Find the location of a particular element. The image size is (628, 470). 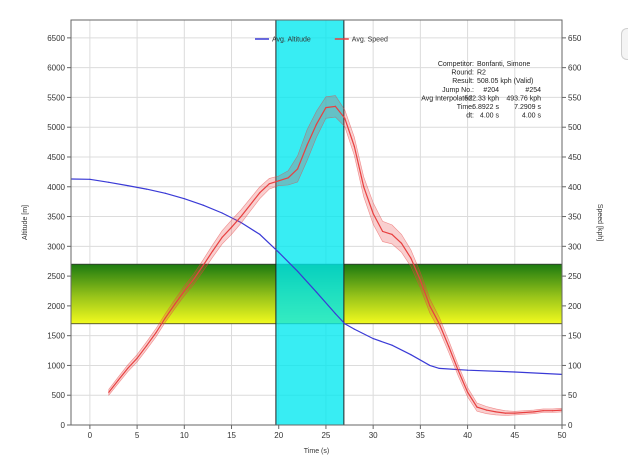

legend-label: Avg. Altitude is located at coordinates (291, 40).